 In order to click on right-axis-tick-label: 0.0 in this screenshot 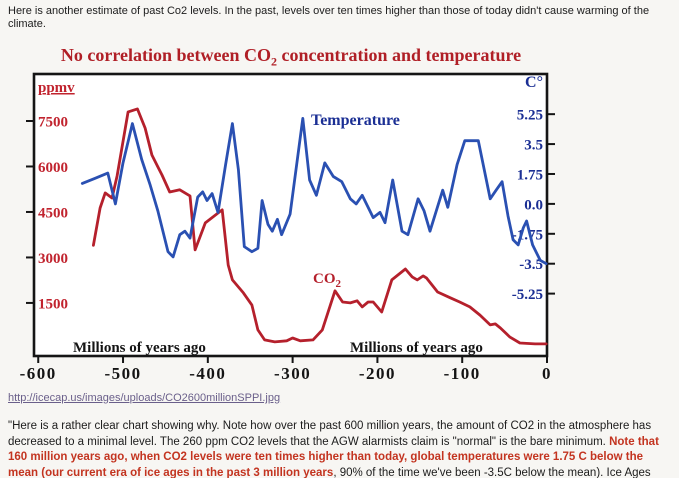, I will do `click(533, 205)`.